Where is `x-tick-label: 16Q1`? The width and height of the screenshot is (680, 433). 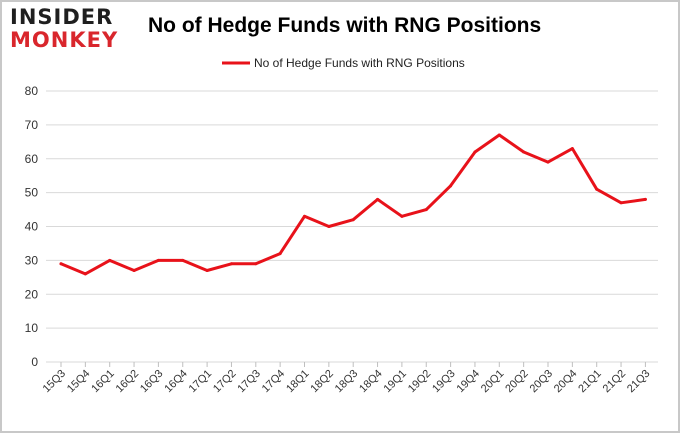 x-tick-label: 16Q1 is located at coordinates (103, 382).